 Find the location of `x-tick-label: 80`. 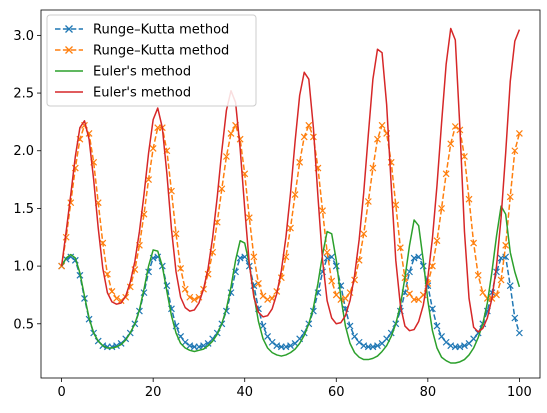

x-tick-label: 80 is located at coordinates (428, 392).